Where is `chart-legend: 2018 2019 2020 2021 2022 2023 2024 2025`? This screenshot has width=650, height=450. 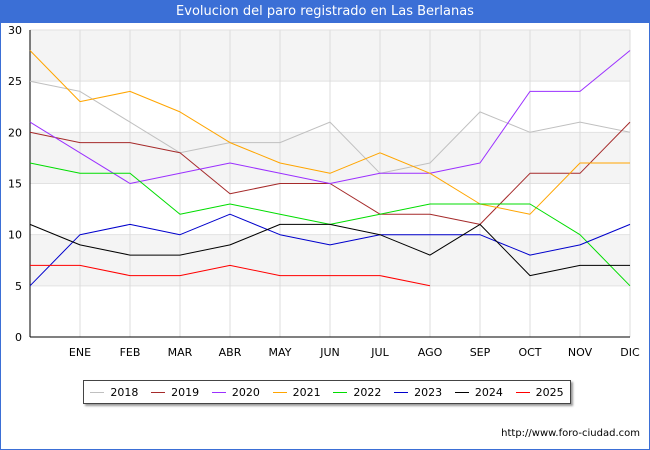 chart-legend: 2018 2019 2020 2021 2022 2023 2024 2025 is located at coordinates (327, 392).